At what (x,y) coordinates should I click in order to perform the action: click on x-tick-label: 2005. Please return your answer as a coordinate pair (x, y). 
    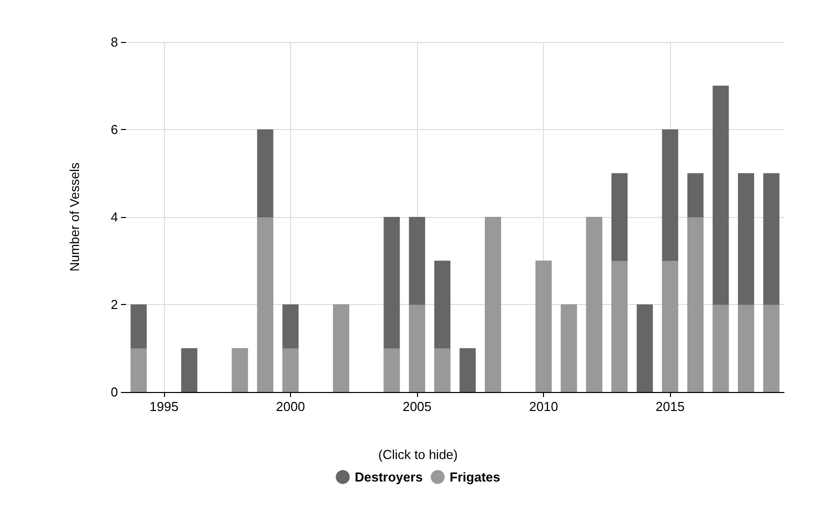
    Looking at the image, I should click on (417, 406).